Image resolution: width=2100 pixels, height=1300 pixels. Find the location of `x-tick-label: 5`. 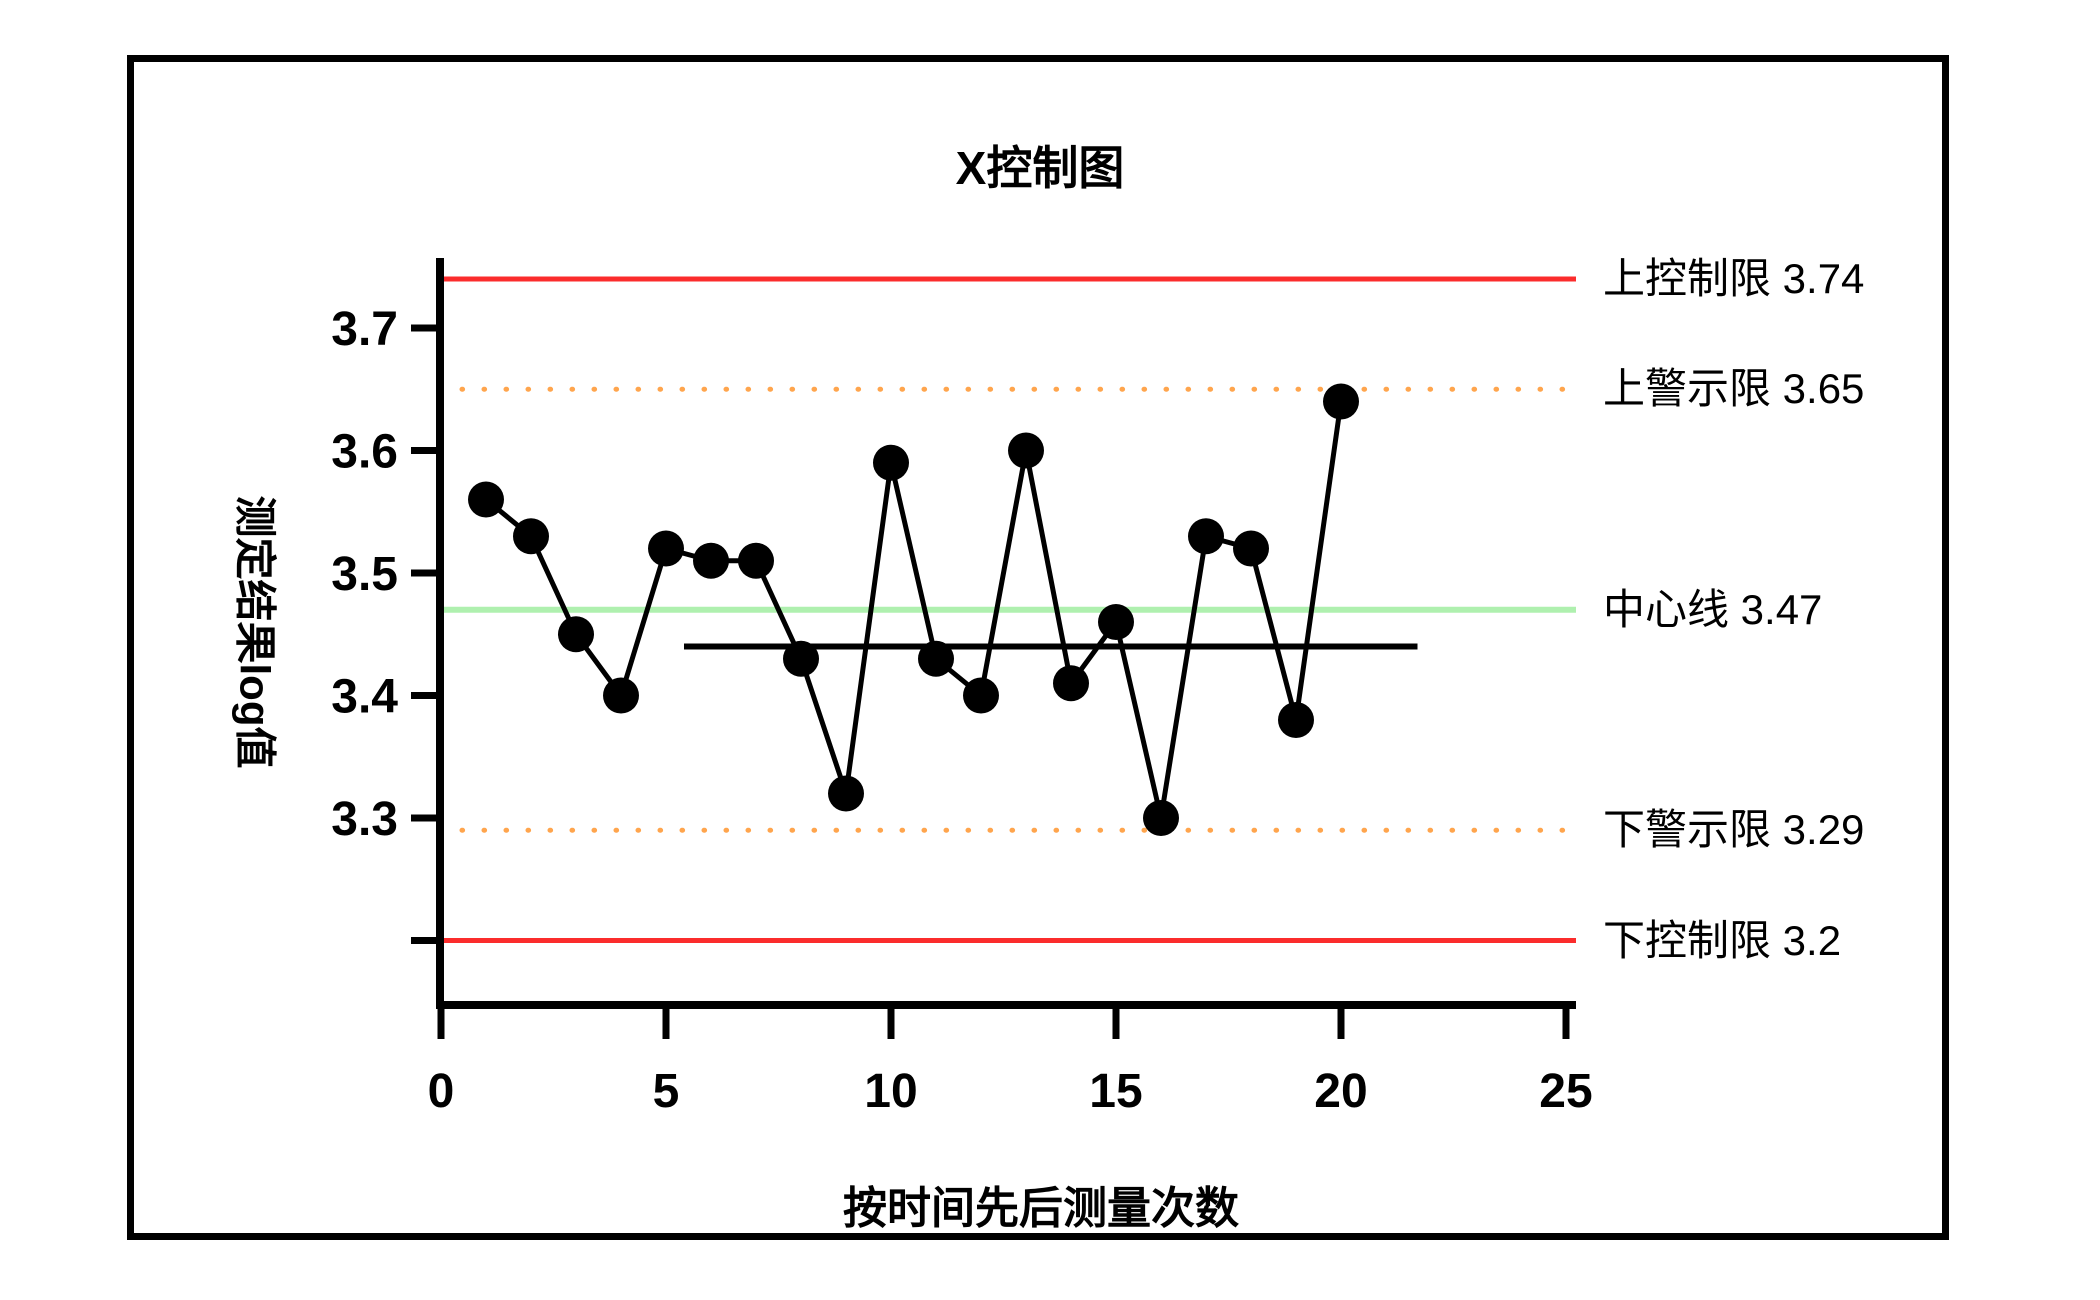

x-tick-label: 5 is located at coordinates (666, 1091).